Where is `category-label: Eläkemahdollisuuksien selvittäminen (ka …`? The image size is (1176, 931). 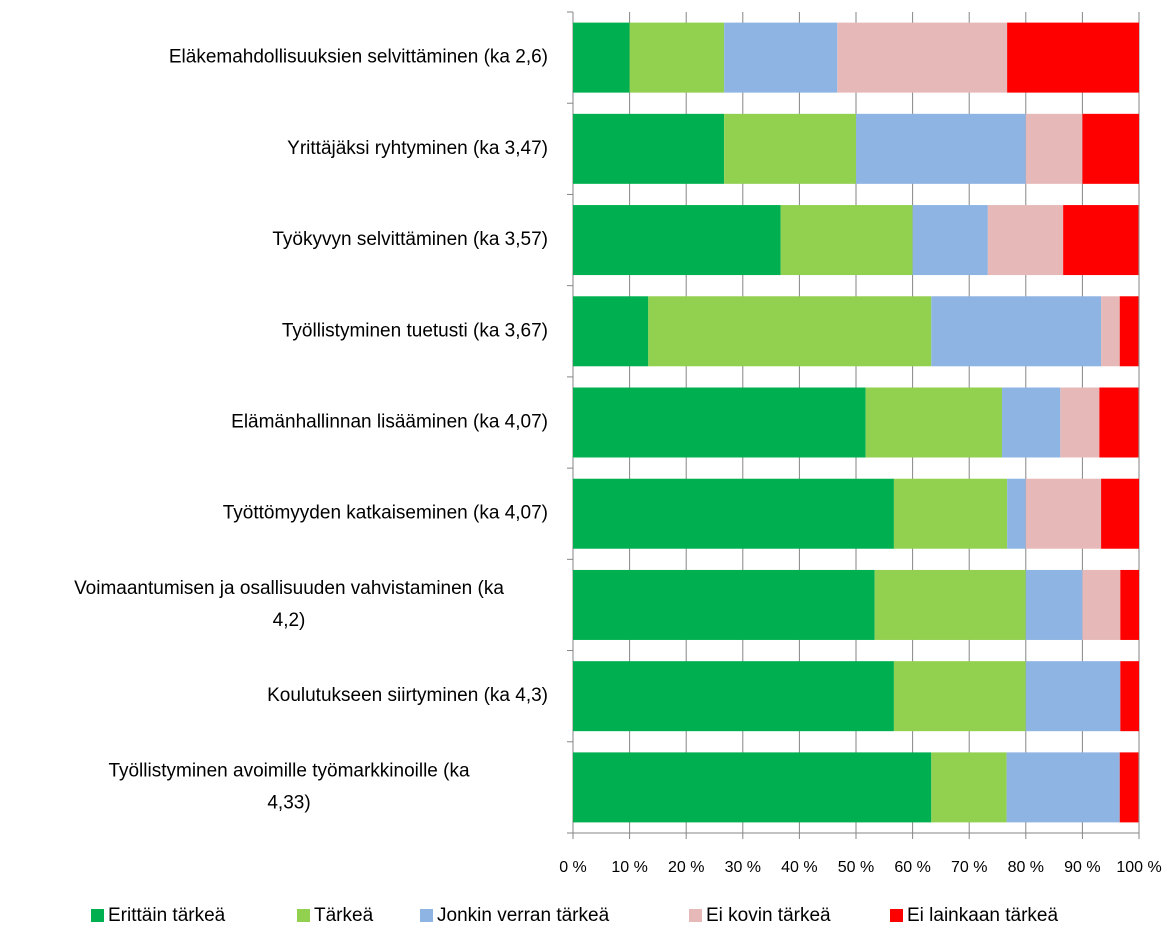
category-label: Eläkemahdollisuuksien selvittäminen (ka … is located at coordinates (358, 57).